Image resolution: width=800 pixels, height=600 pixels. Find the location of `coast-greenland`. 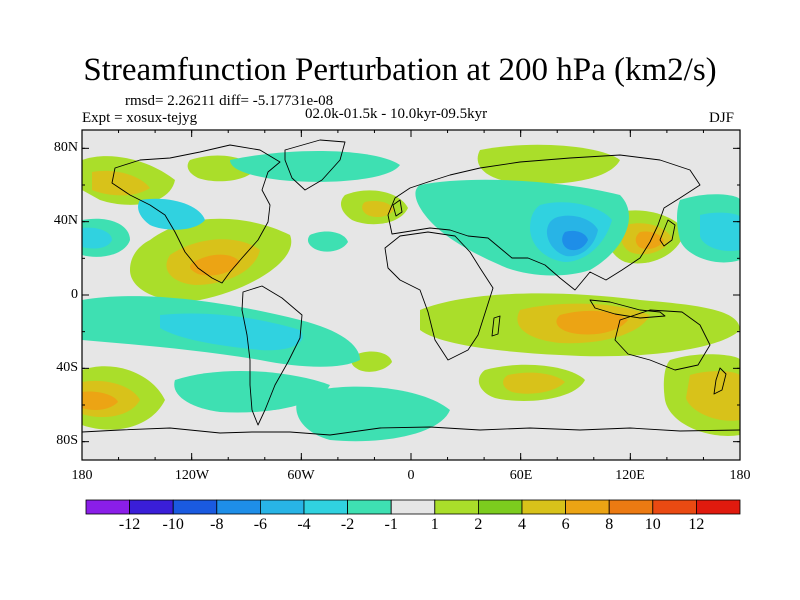

coast-greenland is located at coordinates (315, 165).